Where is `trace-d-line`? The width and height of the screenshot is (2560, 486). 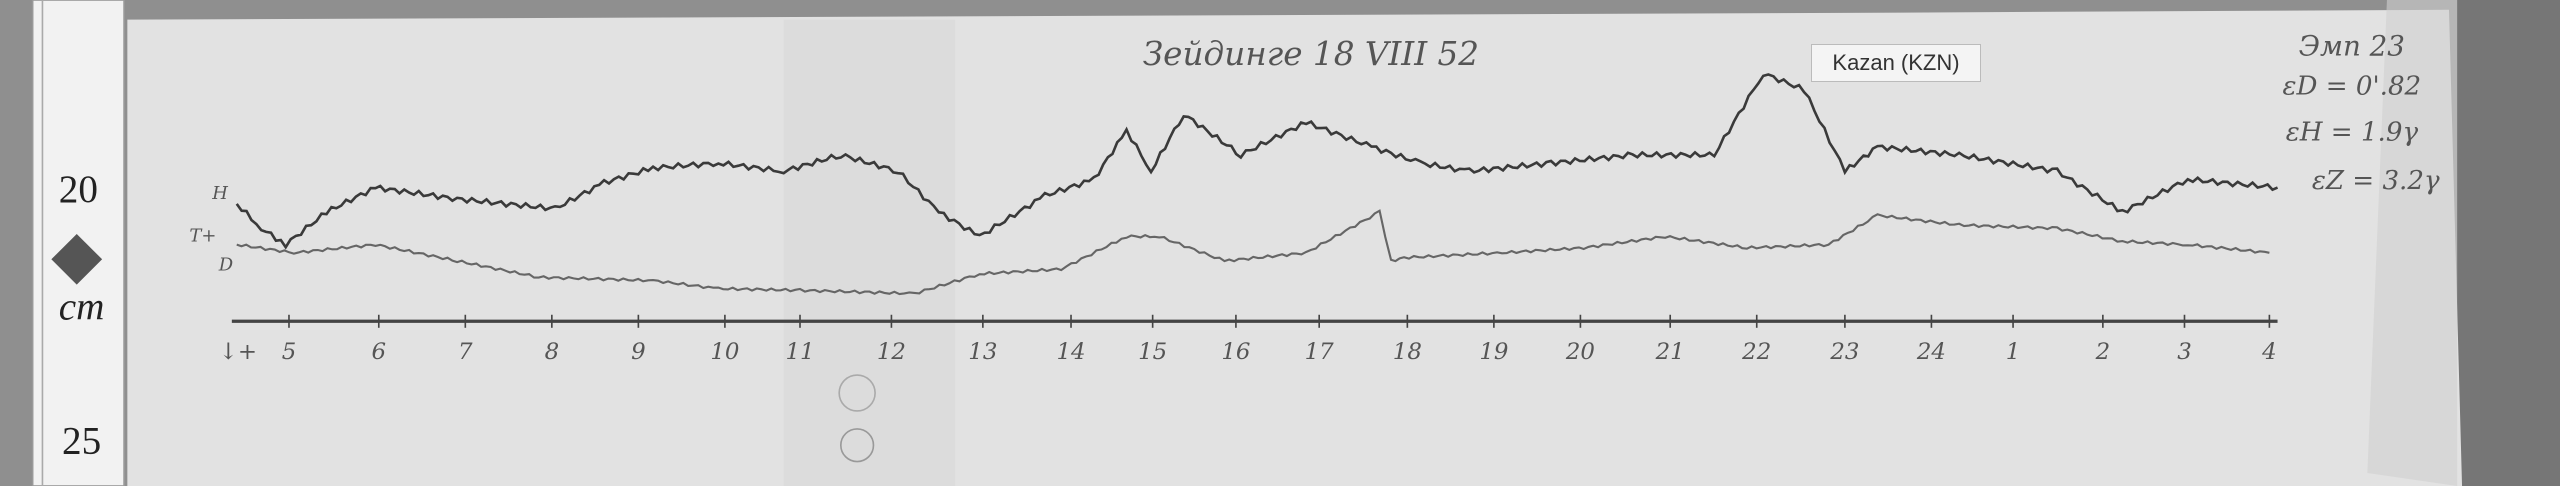 trace-d-line is located at coordinates (1253, 252).